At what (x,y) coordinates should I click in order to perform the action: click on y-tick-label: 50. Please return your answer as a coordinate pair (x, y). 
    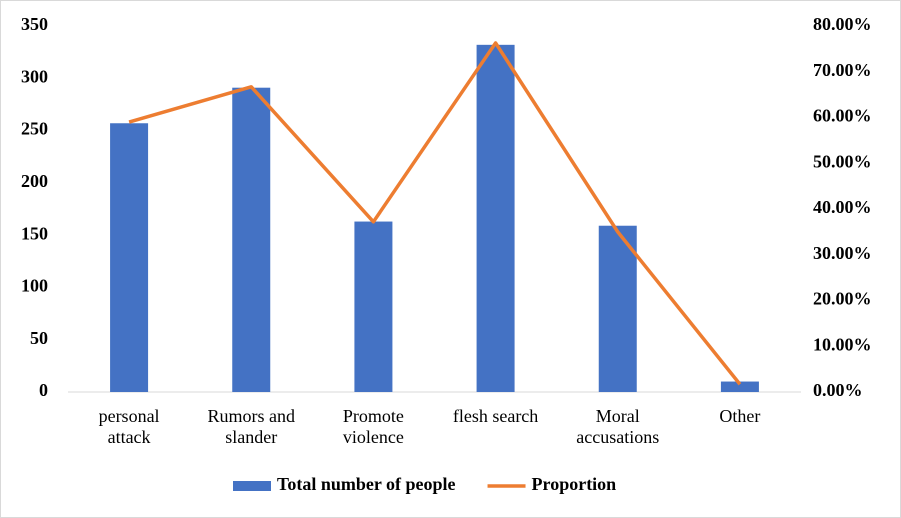
    Looking at the image, I should click on (39, 338).